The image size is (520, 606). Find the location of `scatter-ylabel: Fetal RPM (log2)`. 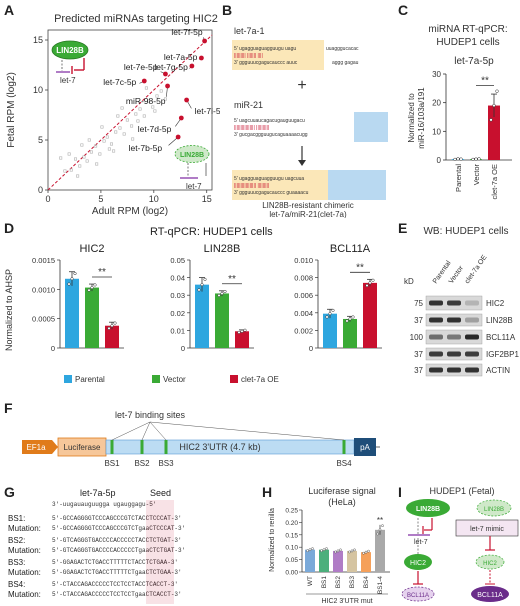

scatter-ylabel: Fetal RPM (log2) is located at coordinates (11, 110).